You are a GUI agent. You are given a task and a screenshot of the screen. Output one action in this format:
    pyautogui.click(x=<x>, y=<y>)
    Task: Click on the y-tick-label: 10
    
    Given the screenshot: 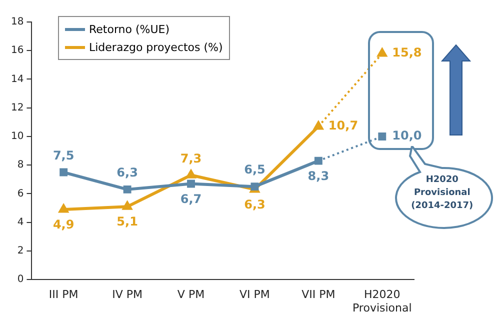 What is the action you would take?
    pyautogui.click(x=17, y=136)
    